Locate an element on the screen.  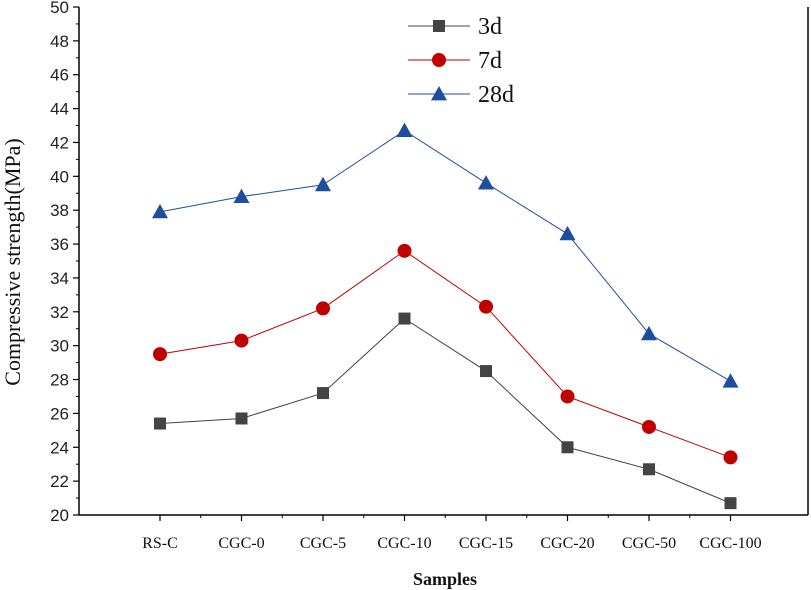
legend-label: 3d is located at coordinates (490, 27).